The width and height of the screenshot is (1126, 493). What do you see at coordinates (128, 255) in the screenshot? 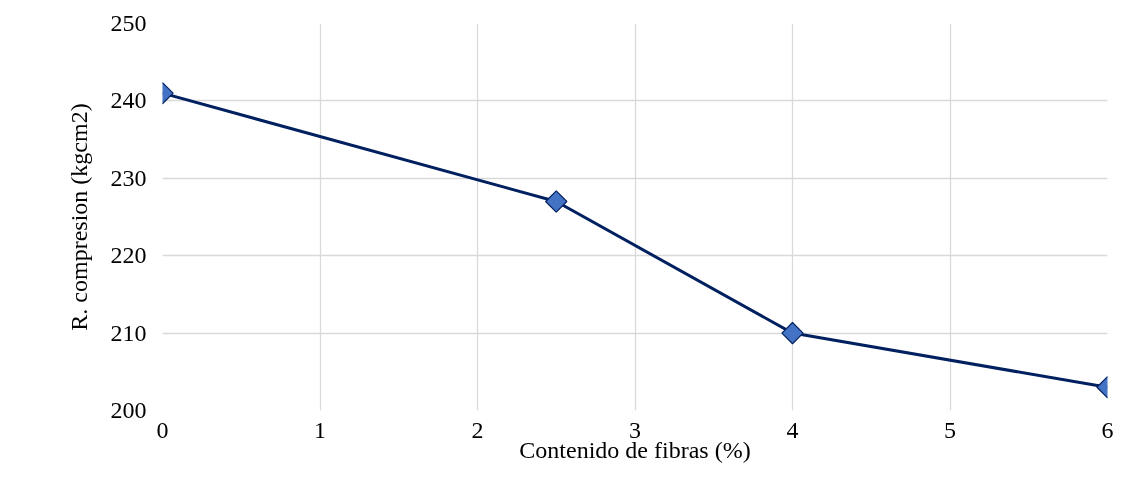
I see `y-tick-label: 220` at bounding box center [128, 255].